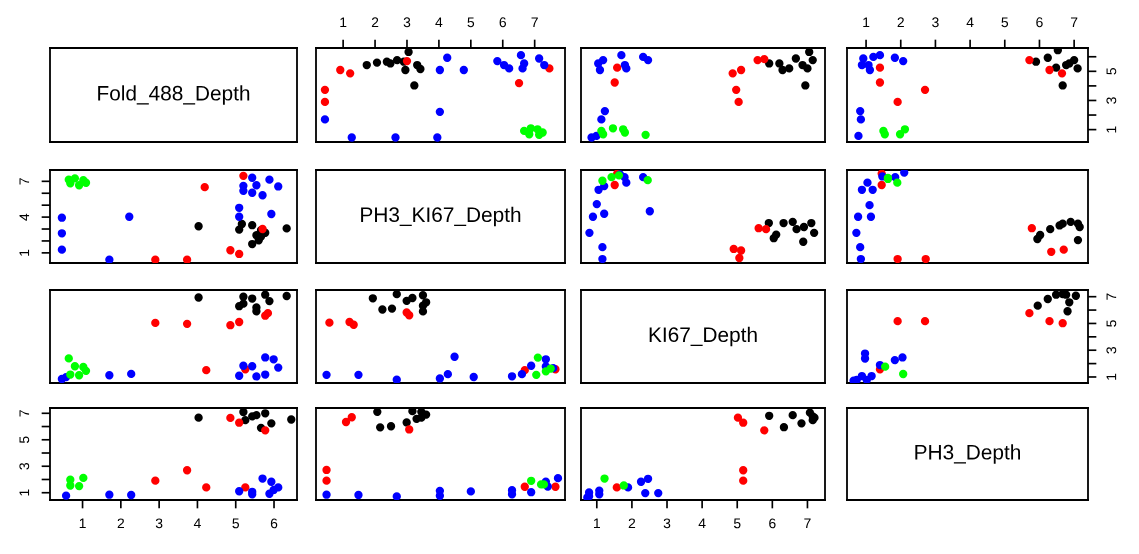 The height and width of the screenshot is (554, 1139). Describe the element at coordinates (174, 95) in the screenshot. I see `text: Fold_488_Depth` at that location.